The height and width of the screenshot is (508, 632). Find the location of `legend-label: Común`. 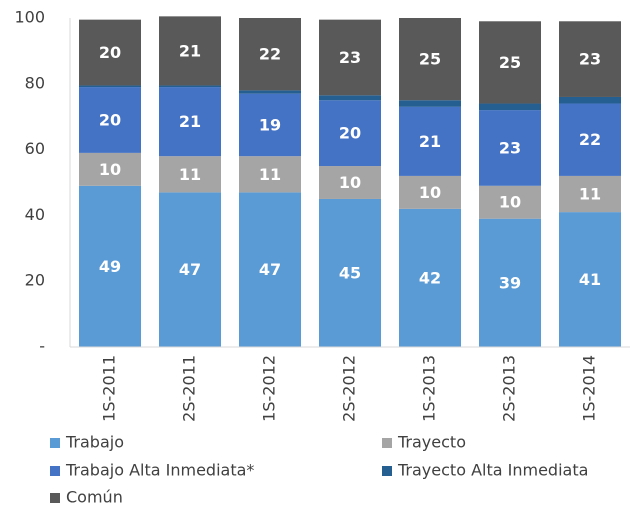

legend-label: Común is located at coordinates (94, 497).